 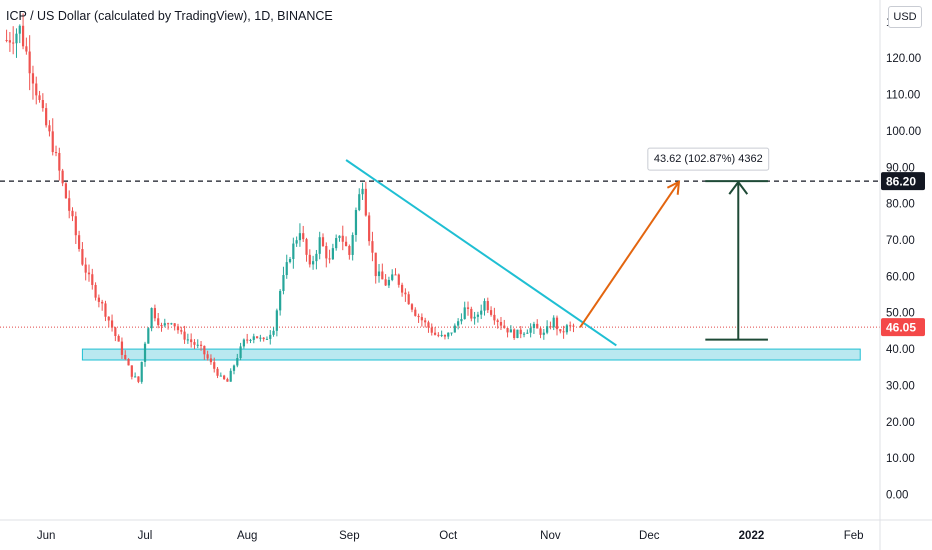 I want to click on price-tick-label: 10.00, so click(x=900, y=459).